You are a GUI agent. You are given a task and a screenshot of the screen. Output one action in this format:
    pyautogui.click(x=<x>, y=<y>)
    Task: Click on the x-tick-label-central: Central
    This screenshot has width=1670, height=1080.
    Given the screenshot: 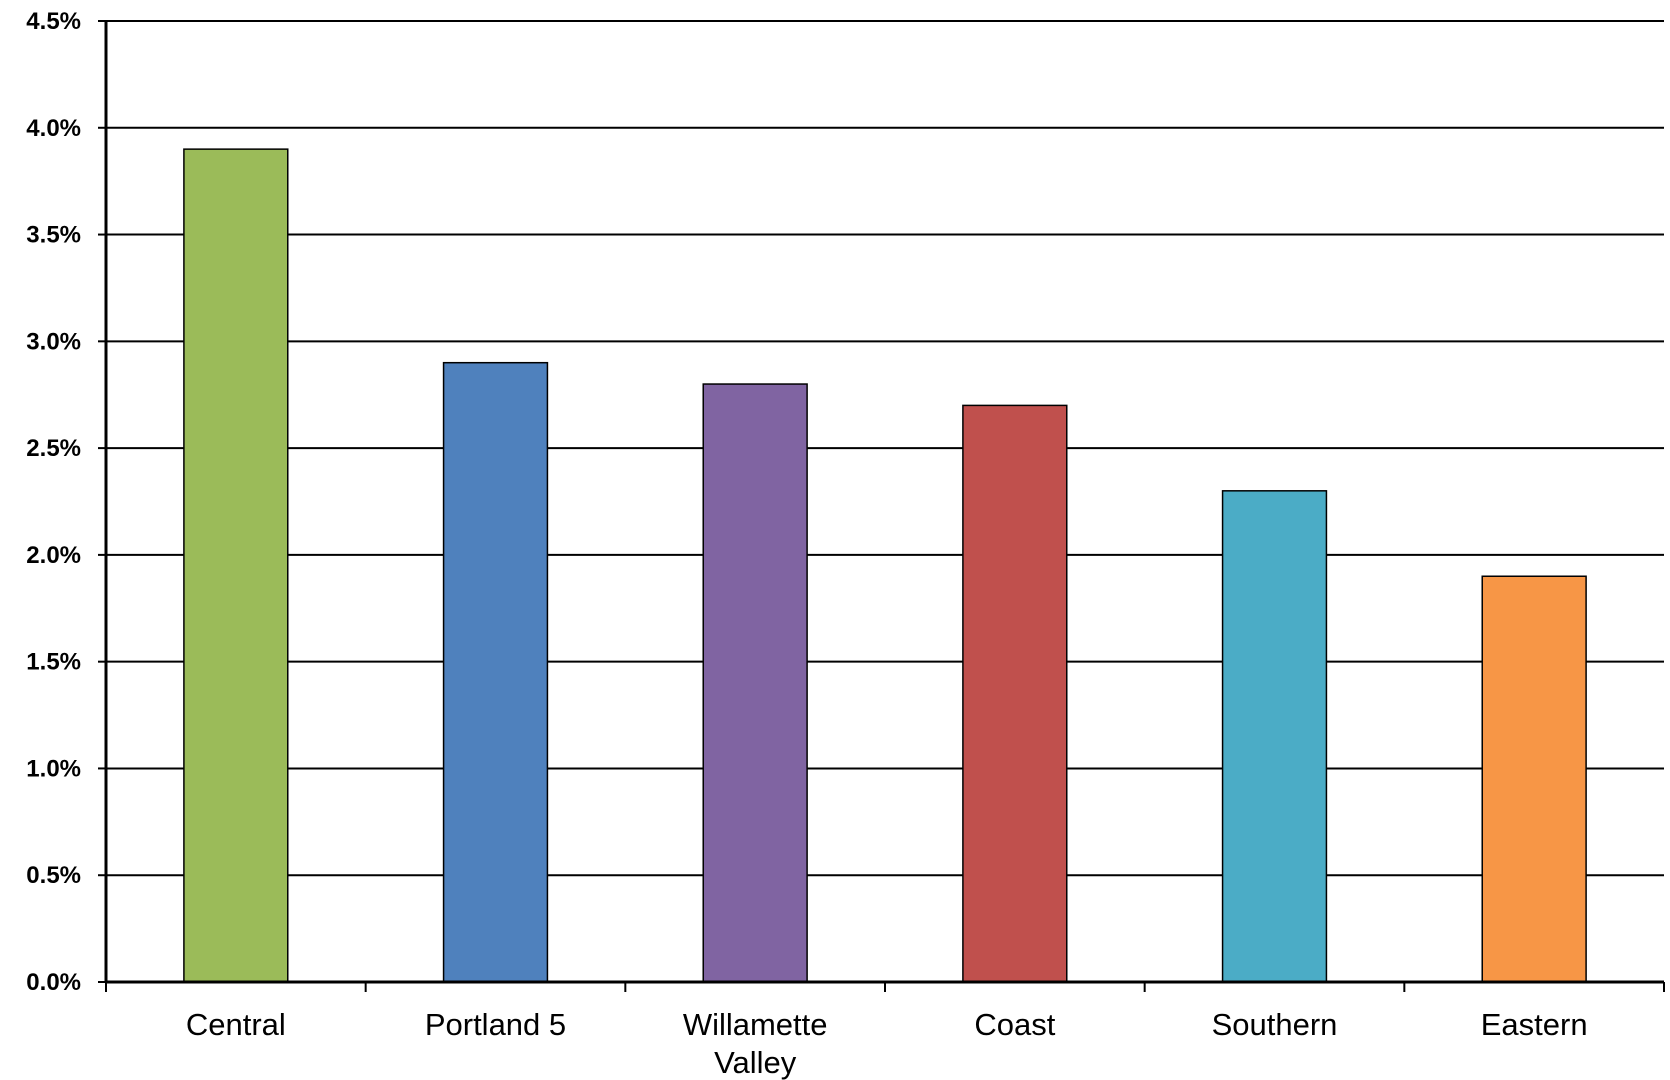 What is the action you would take?
    pyautogui.click(x=236, y=1024)
    